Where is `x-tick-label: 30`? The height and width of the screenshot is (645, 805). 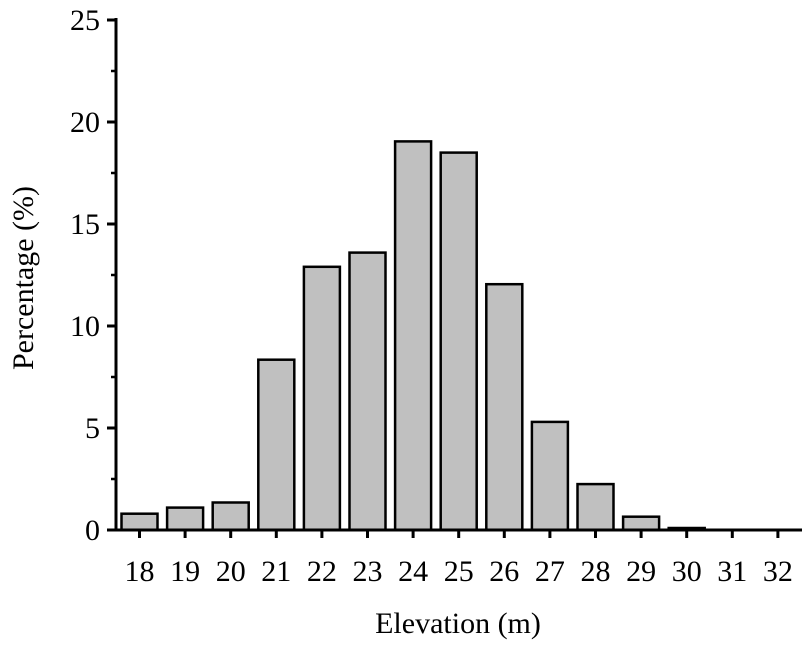
x-tick-label: 30 is located at coordinates (687, 571).